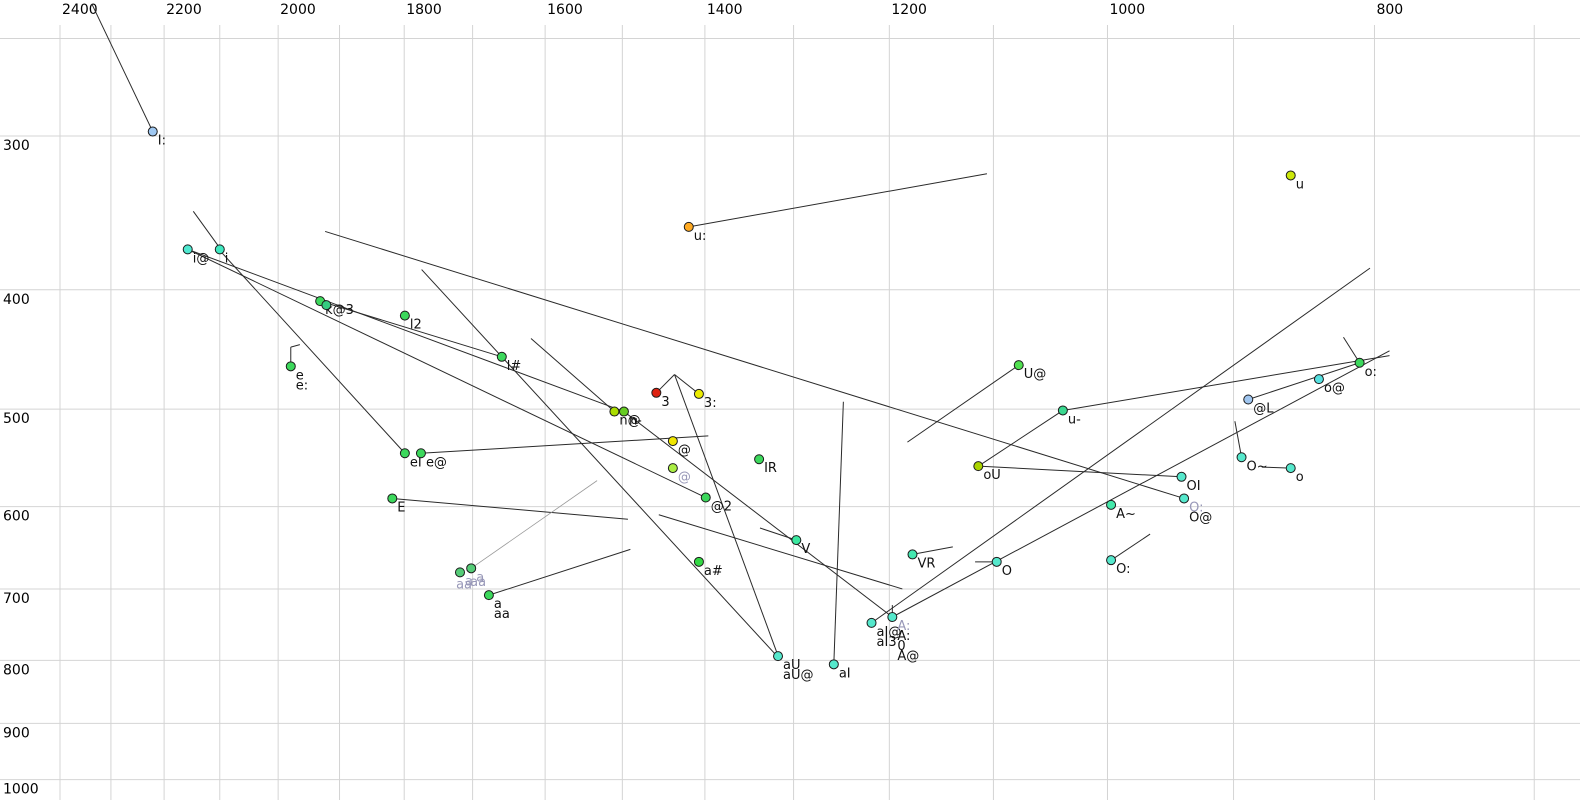  What do you see at coordinates (16, 419) in the screenshot?
I see `y-axis-tick-label: 500` at bounding box center [16, 419].